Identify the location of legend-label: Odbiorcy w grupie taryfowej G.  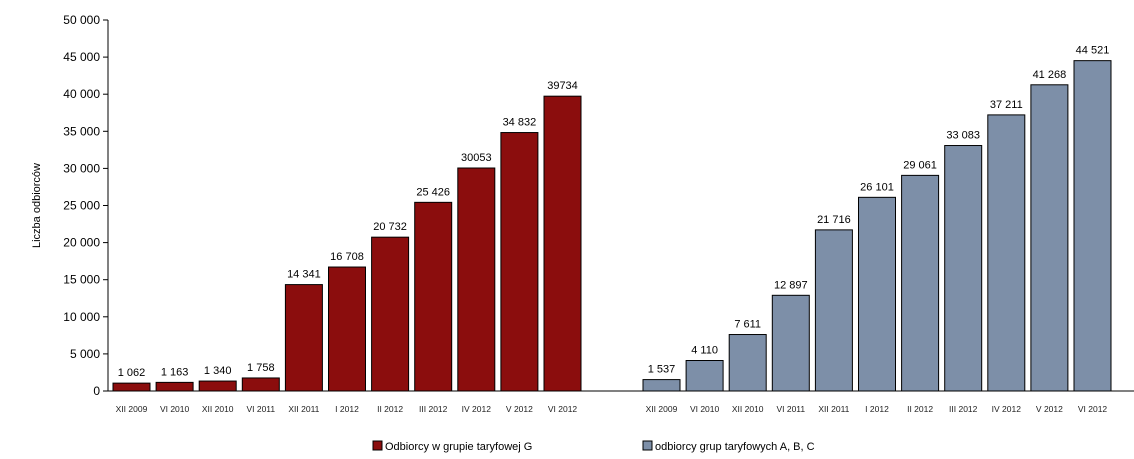
(458, 447).